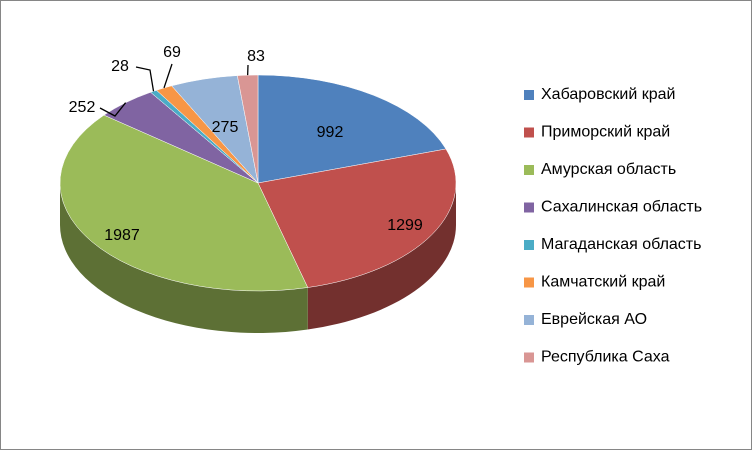 This screenshot has height=456, width=753. What do you see at coordinates (172, 52) in the screenshot?
I see `data-label: 69` at bounding box center [172, 52].